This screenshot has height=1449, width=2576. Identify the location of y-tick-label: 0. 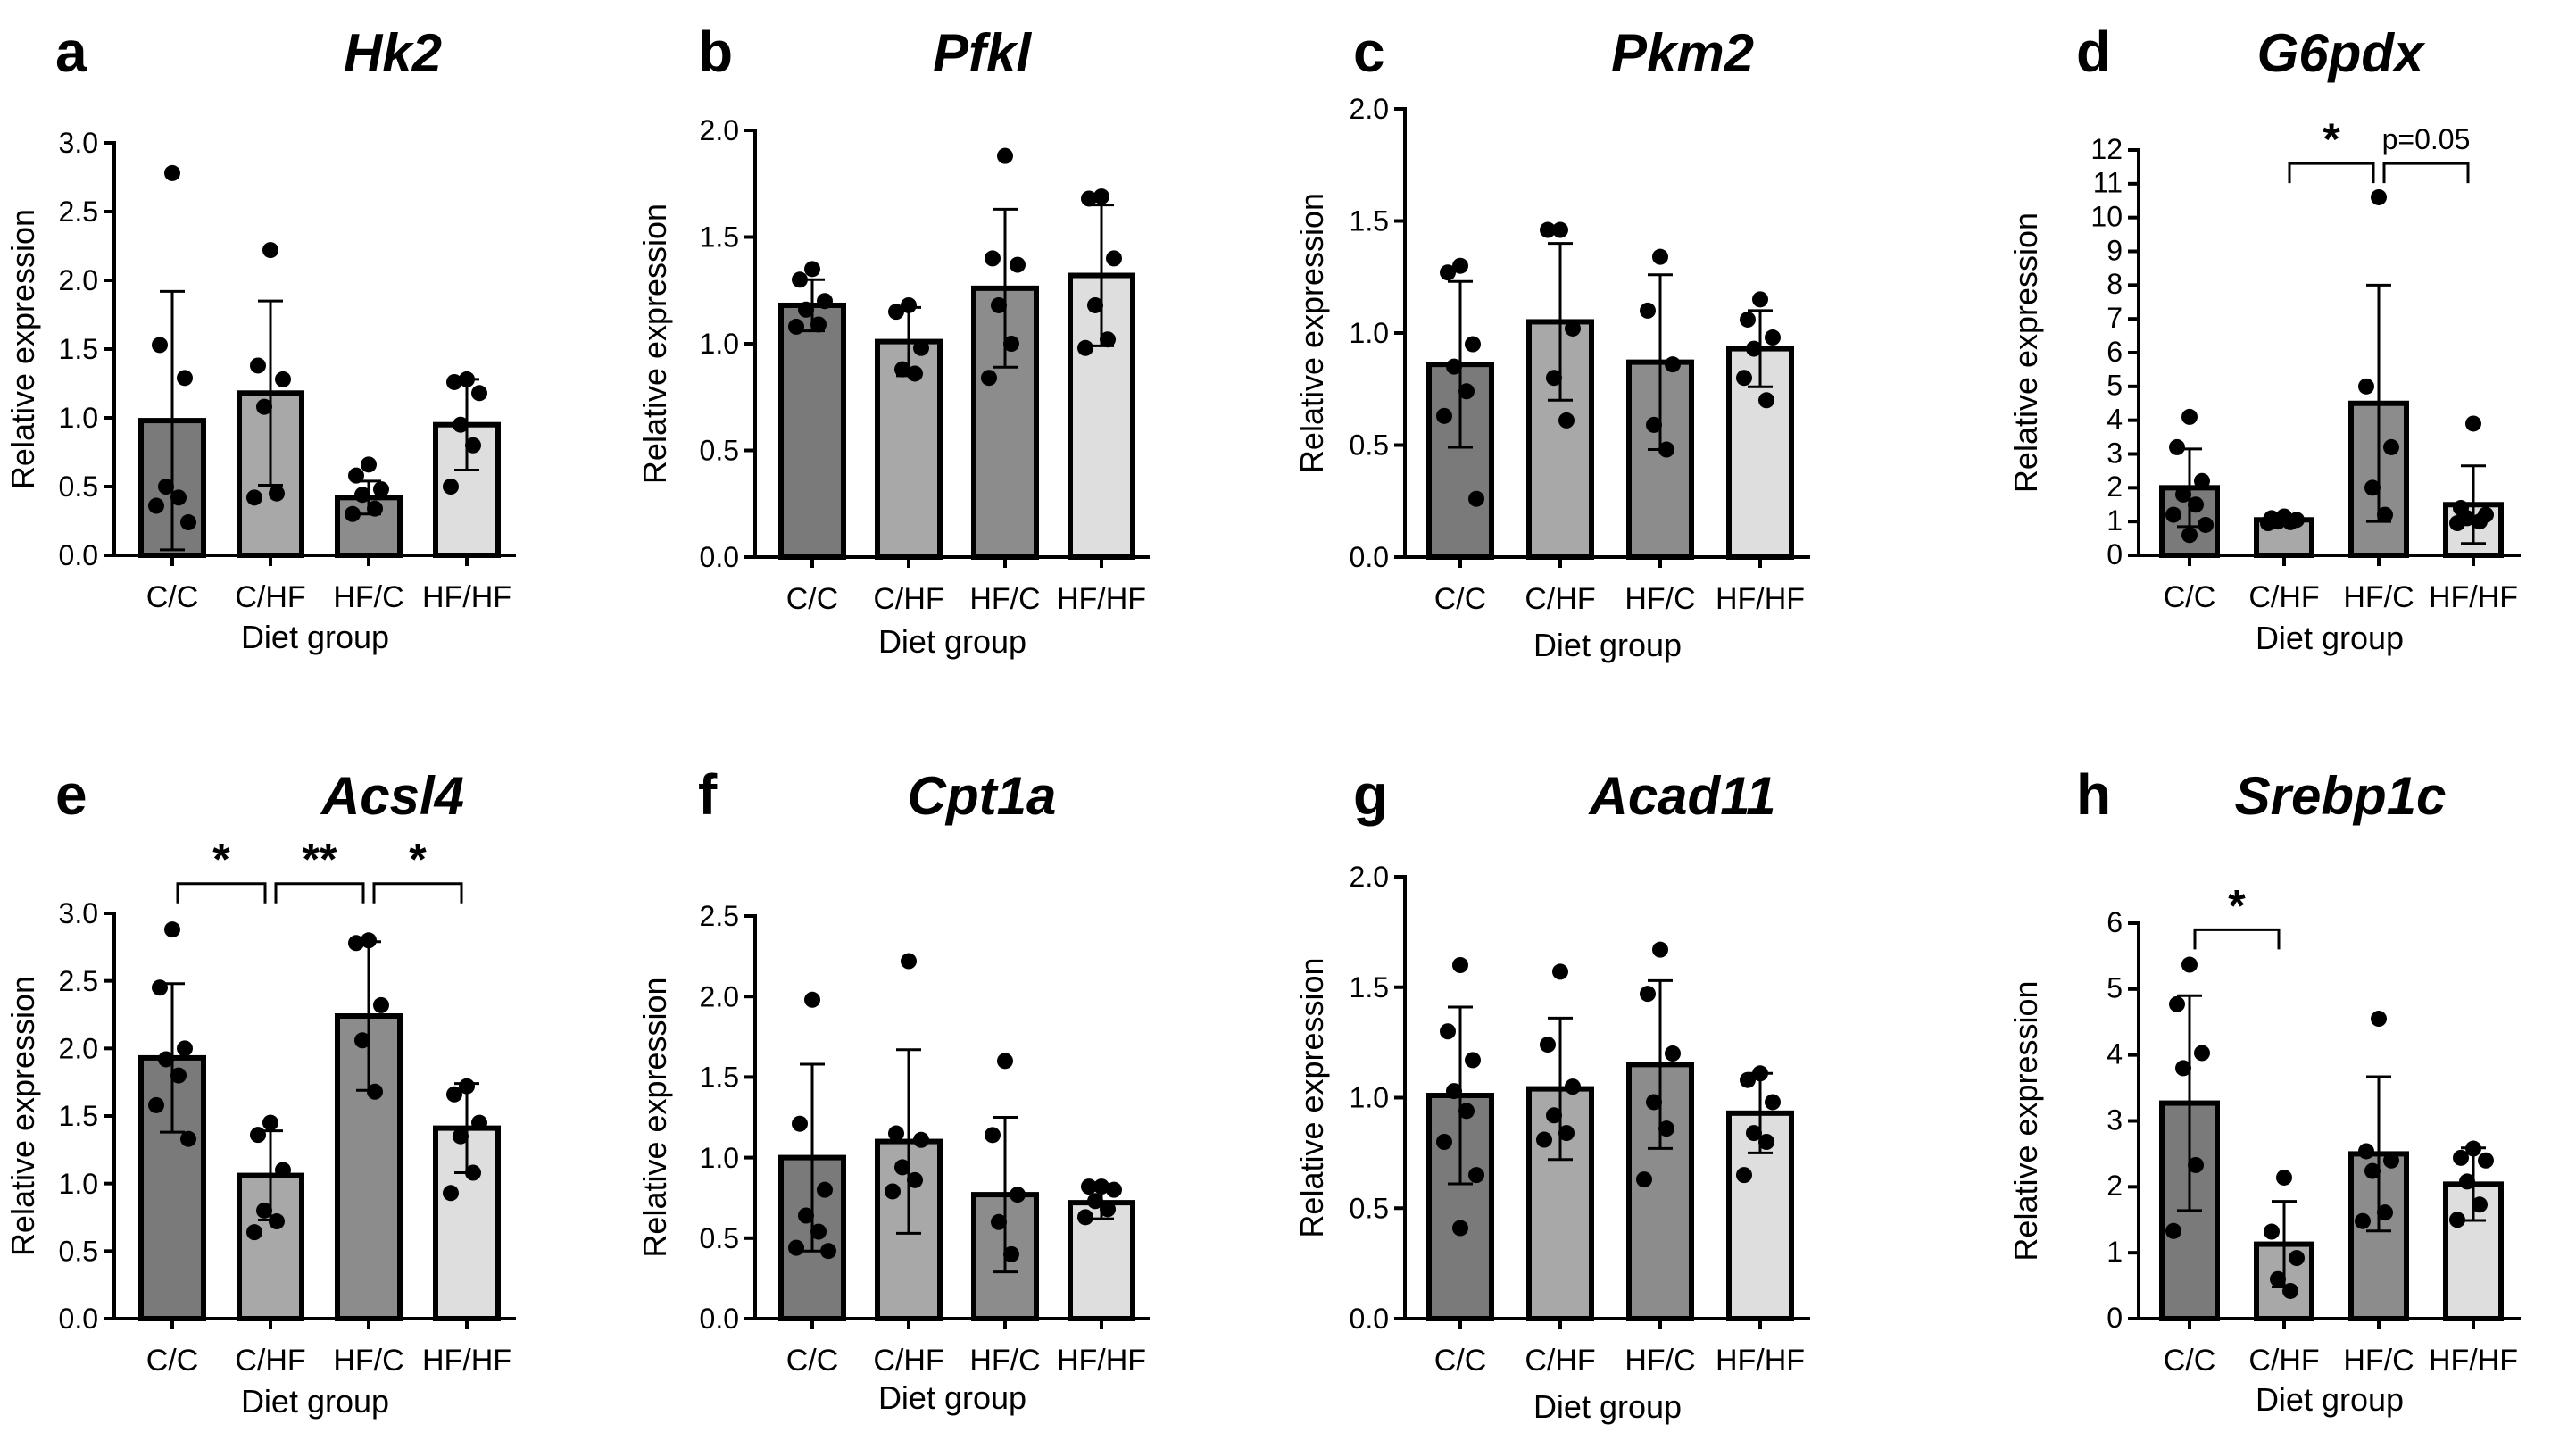
(2115, 554).